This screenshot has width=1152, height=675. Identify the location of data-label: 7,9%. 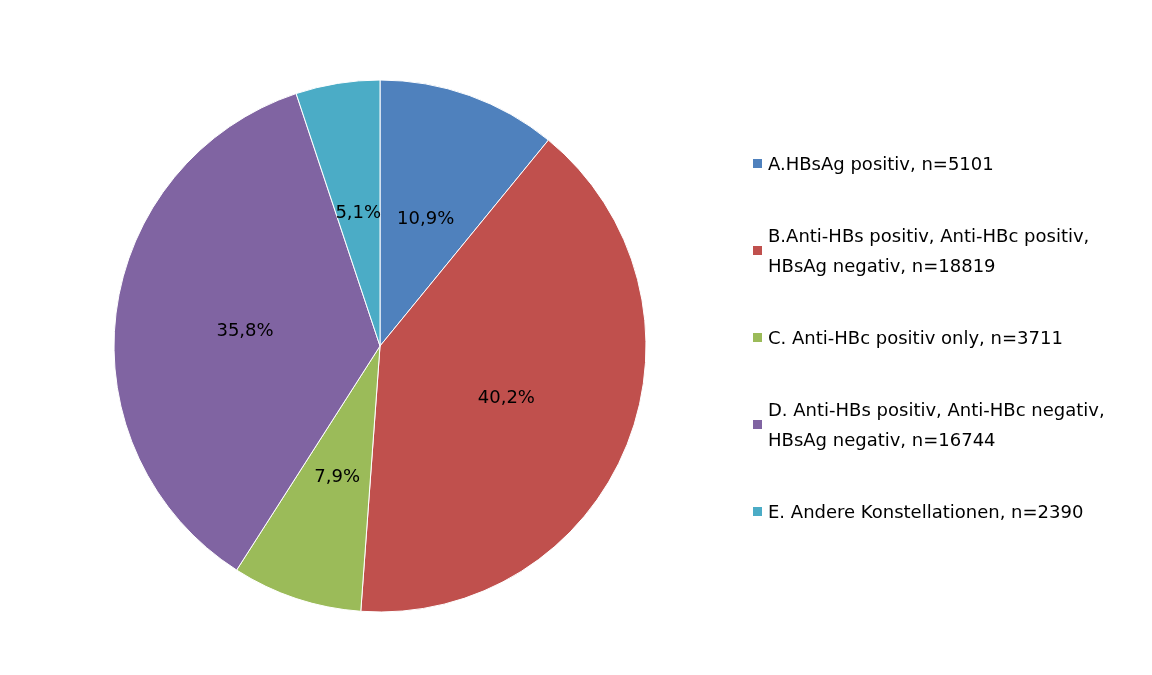
(337, 475).